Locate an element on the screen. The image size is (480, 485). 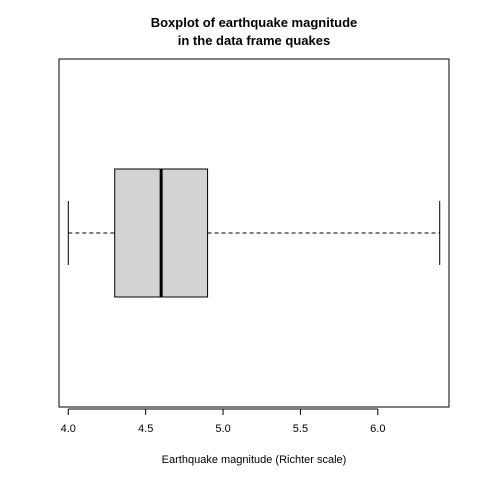
x-axis: 4.0 4.5 5.0 5.5 6.0 is located at coordinates (223, 421).